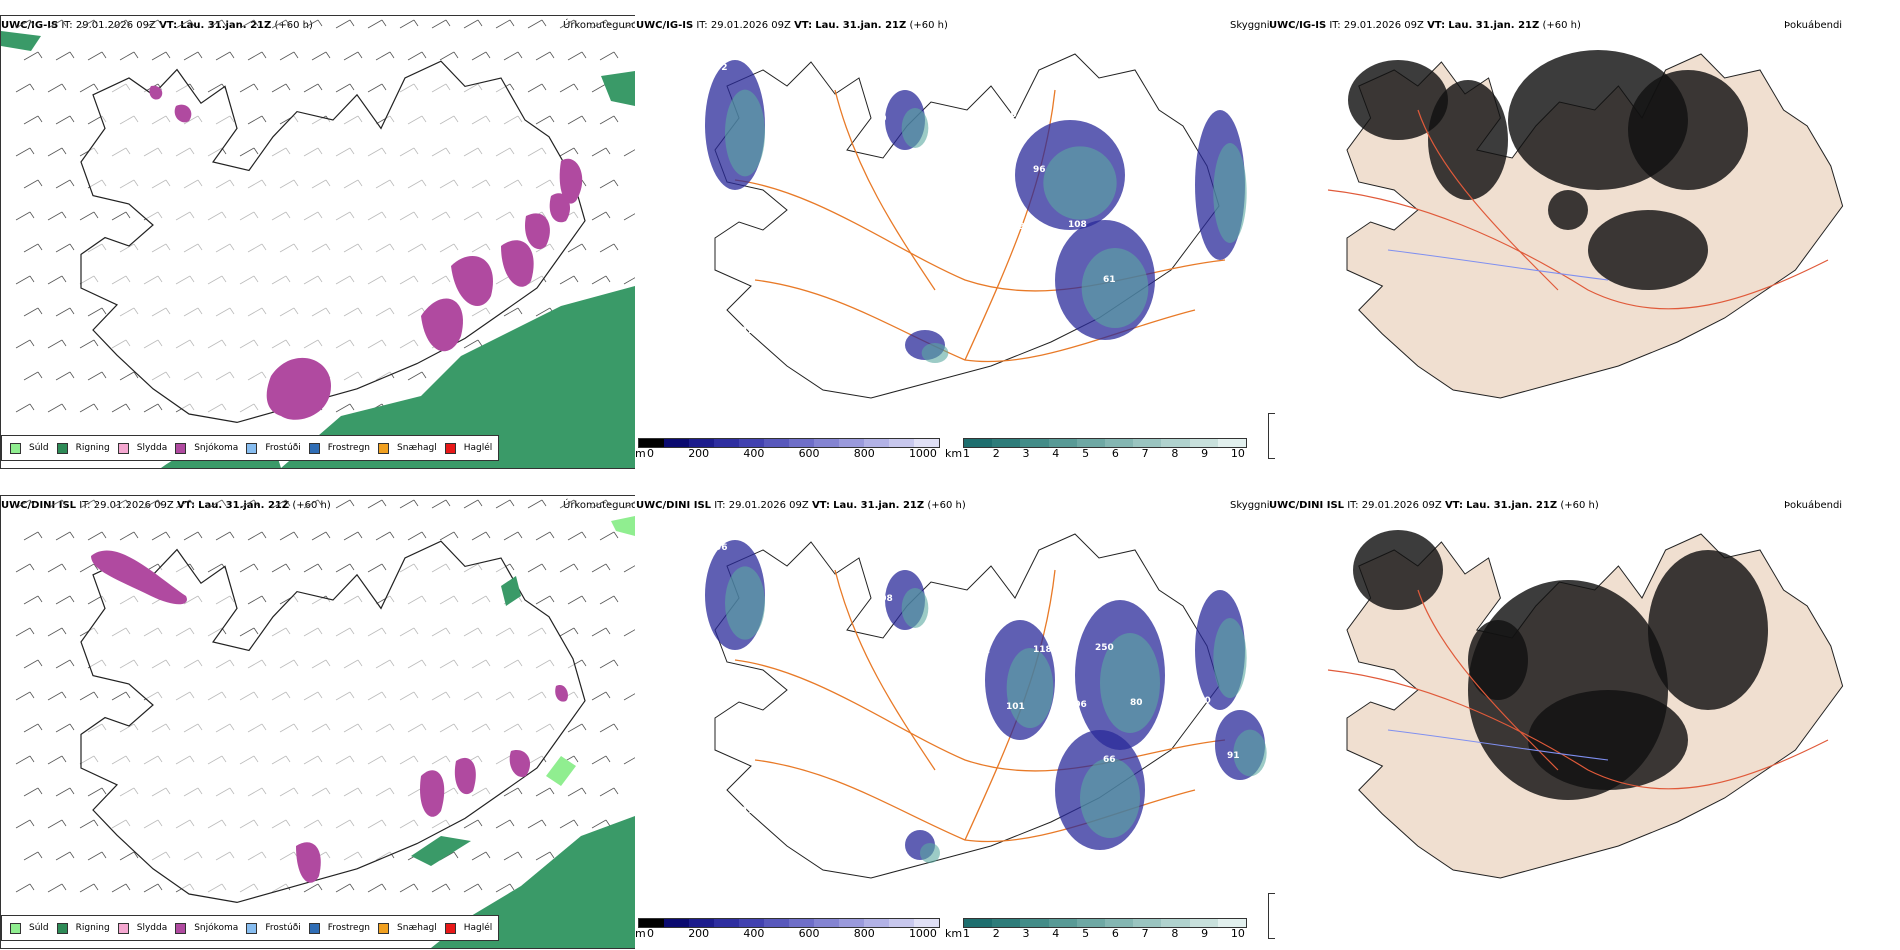  Describe the element at coordinates (142, 928) in the screenshot. I see `legend-item-slydda: Slydda` at that location.